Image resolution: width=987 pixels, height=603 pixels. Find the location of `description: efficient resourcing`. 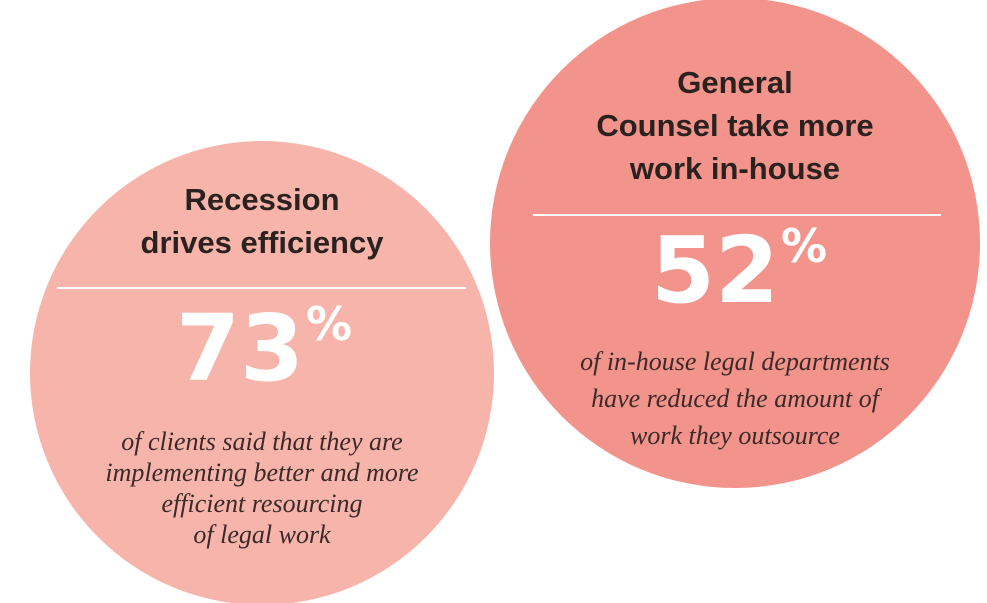

description: efficient resourcing is located at coordinates (262, 503).